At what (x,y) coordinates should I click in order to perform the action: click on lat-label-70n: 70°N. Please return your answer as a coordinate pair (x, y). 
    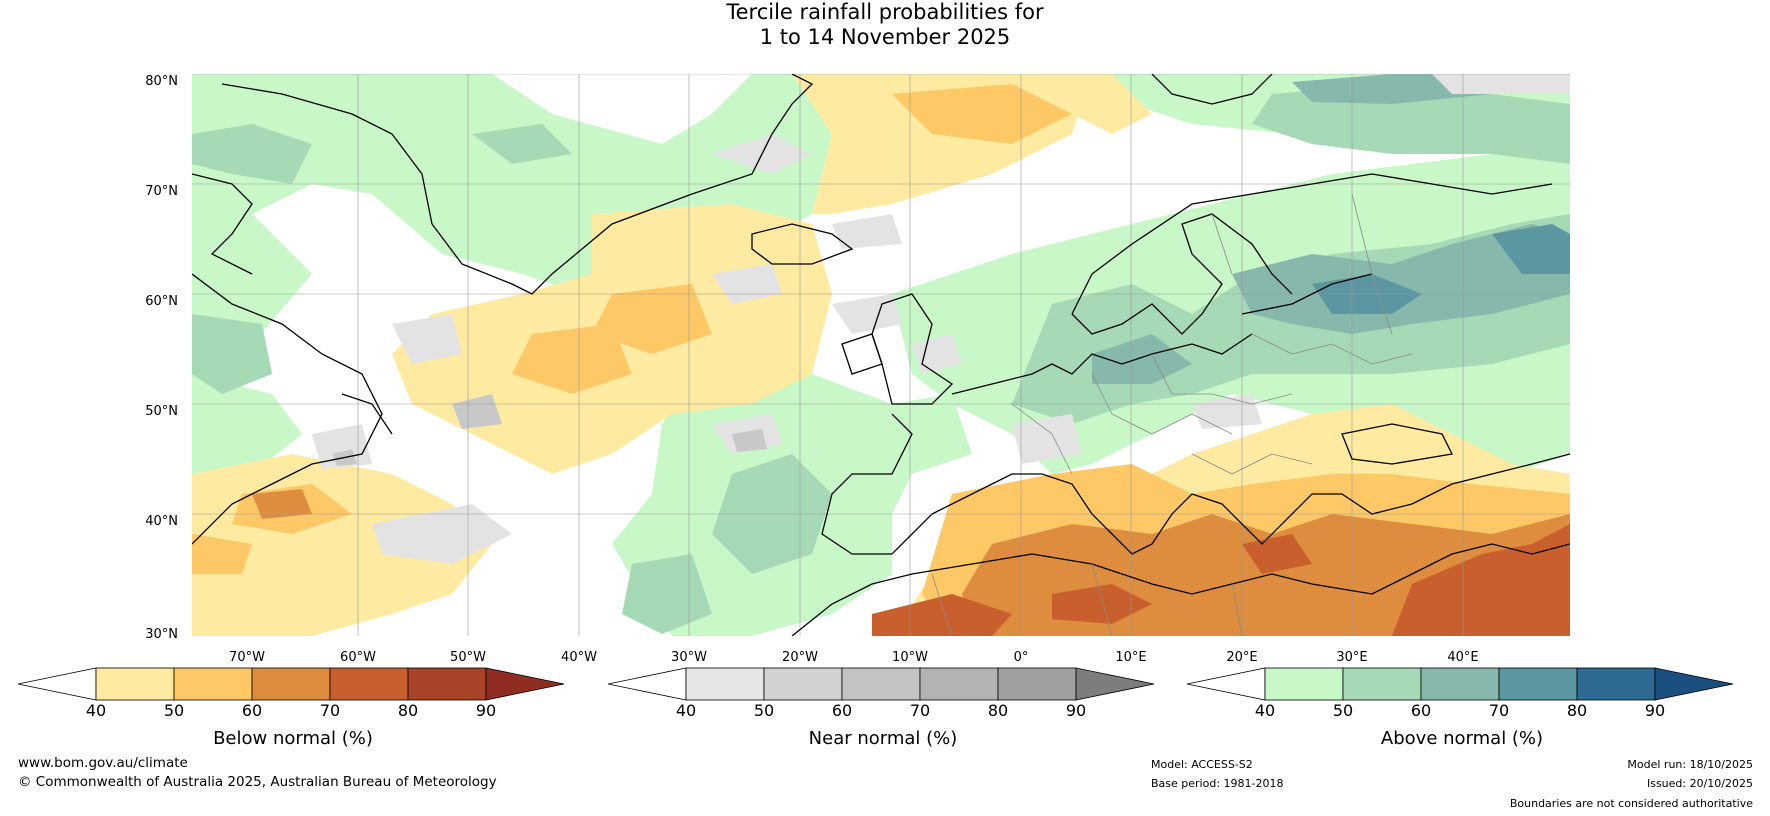
    Looking at the image, I should click on (161, 191).